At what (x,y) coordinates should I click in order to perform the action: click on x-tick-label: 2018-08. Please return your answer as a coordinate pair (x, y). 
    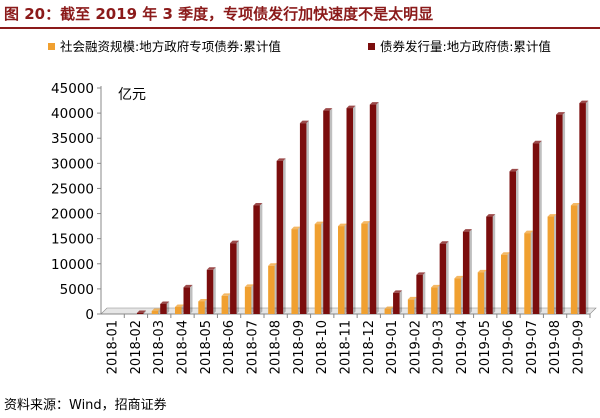
    Looking at the image, I should click on (276, 347).